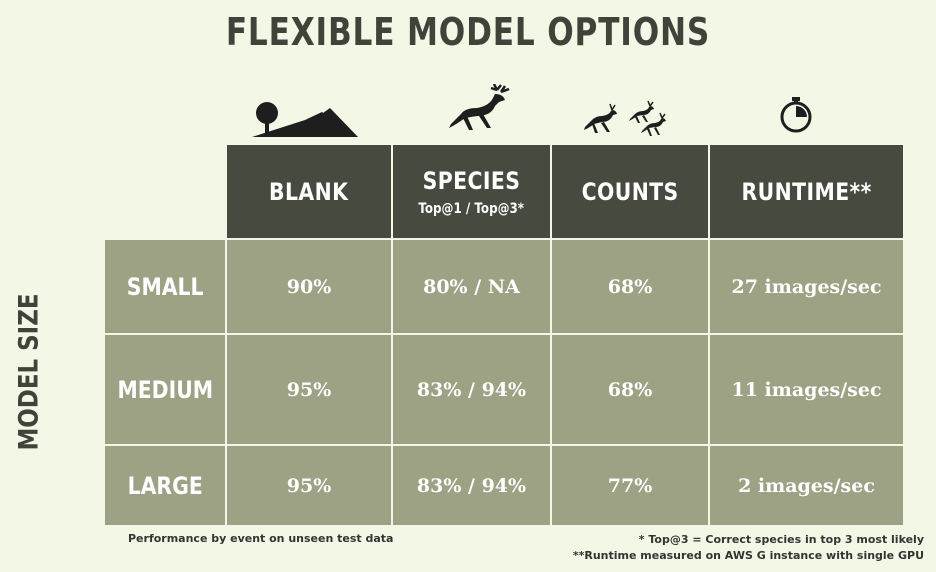 The width and height of the screenshot is (936, 572). Describe the element at coordinates (806, 191) in the screenshot. I see `col-header-runtime: RUNTIME**` at that location.